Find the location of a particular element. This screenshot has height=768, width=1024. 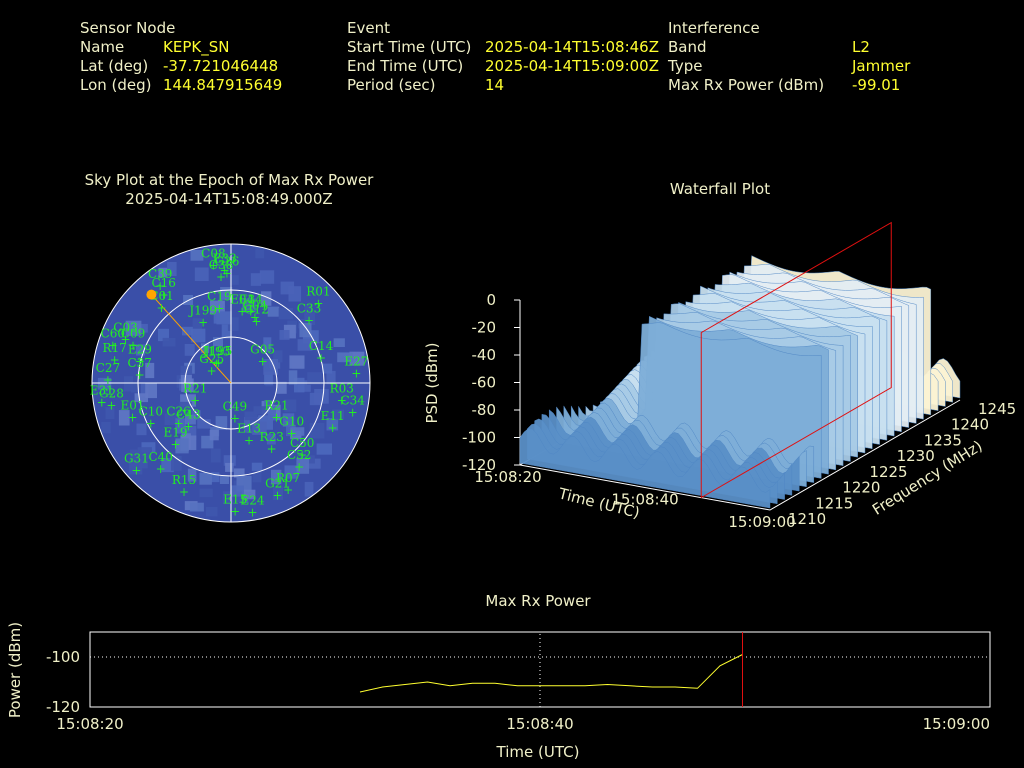

psd-axis-label: PSD (dBm) is located at coordinates (432, 382).